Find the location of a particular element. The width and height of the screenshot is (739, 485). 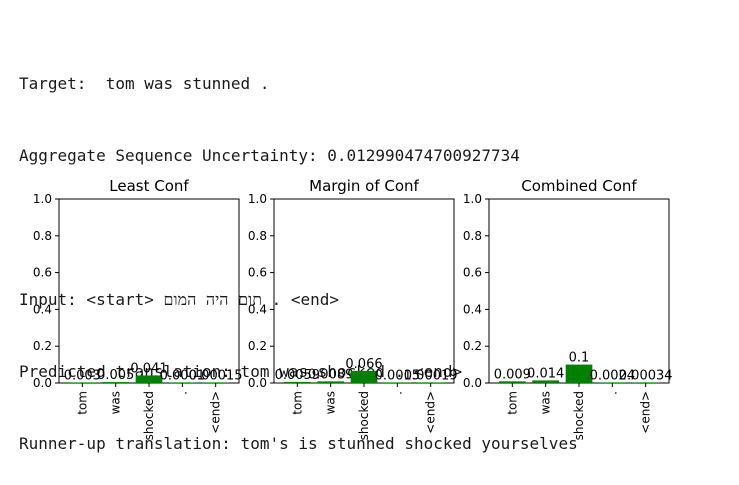

data-label: 0.0059 is located at coordinates (298, 375).